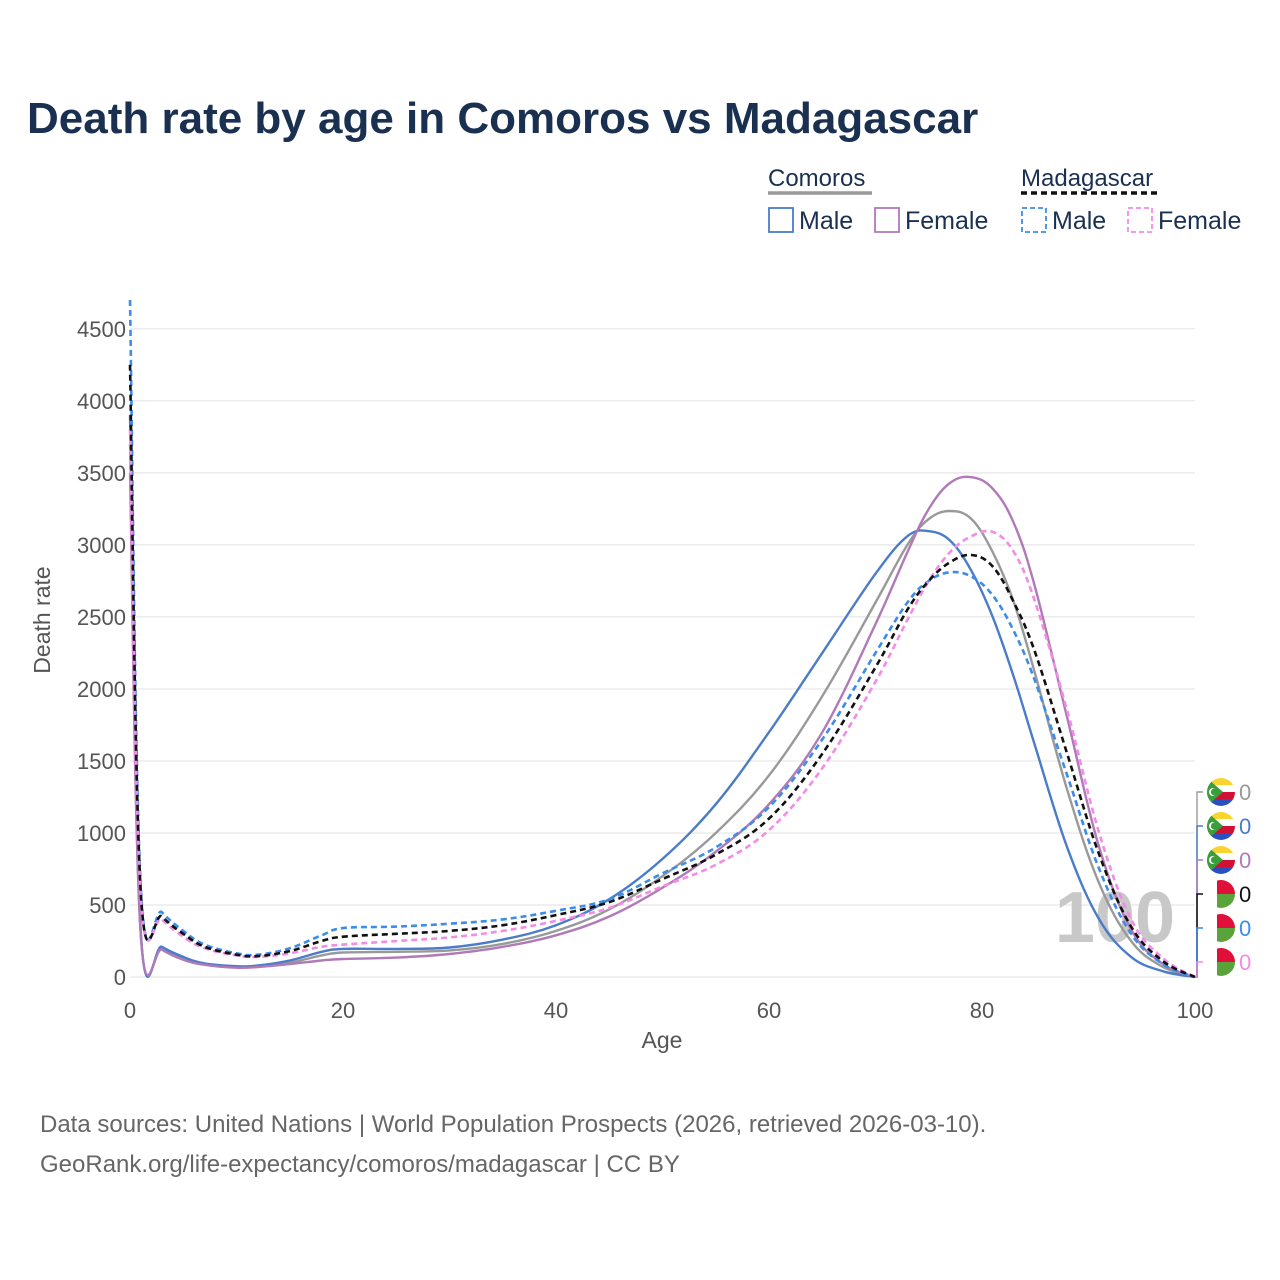  Describe the element at coordinates (101, 761) in the screenshot. I see `y-tick-label: 1500` at that location.